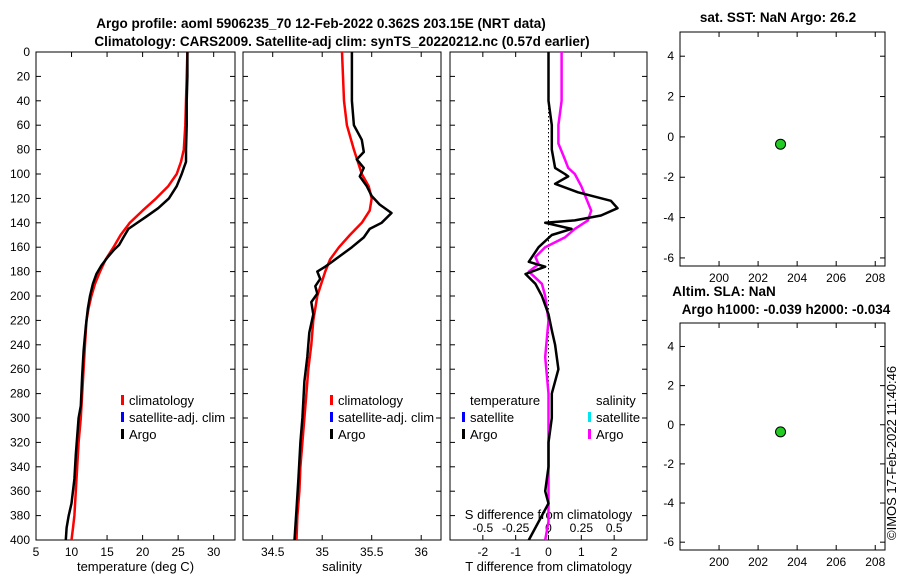  What do you see at coordinates (20, 345) in the screenshot?
I see `temp-y-tick-label: 240` at bounding box center [20, 345].